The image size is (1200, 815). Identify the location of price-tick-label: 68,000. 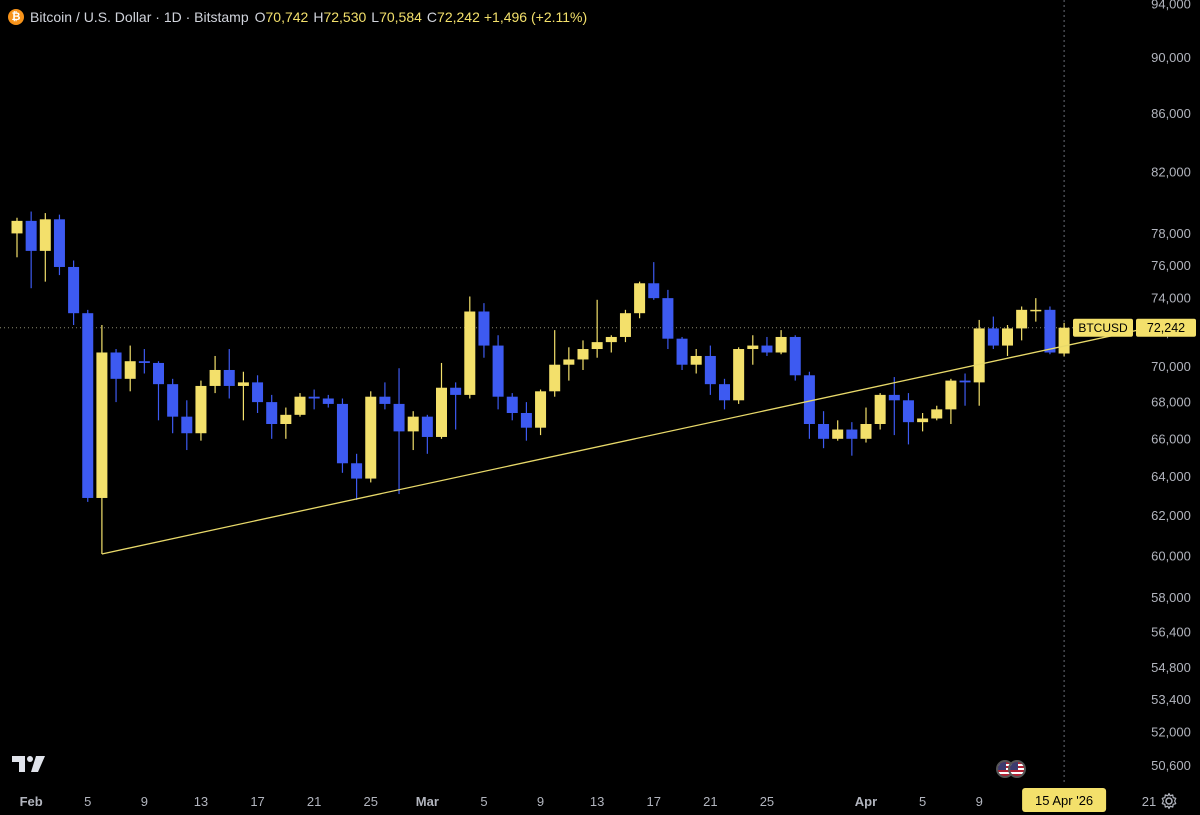
(1171, 402).